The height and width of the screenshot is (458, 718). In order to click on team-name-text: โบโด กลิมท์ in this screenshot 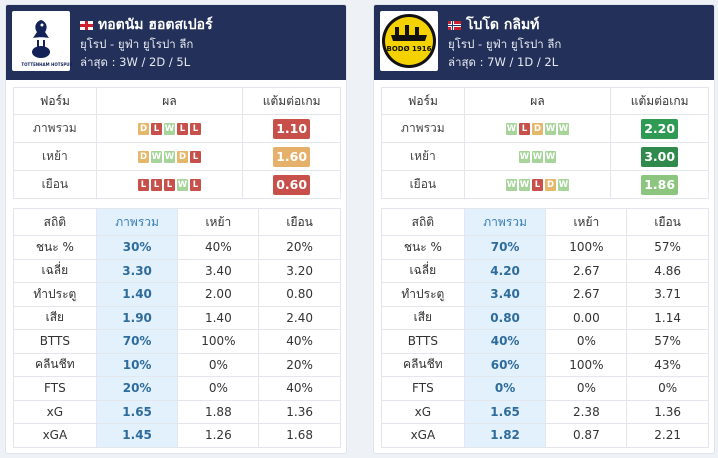, I will do `click(503, 25)`.